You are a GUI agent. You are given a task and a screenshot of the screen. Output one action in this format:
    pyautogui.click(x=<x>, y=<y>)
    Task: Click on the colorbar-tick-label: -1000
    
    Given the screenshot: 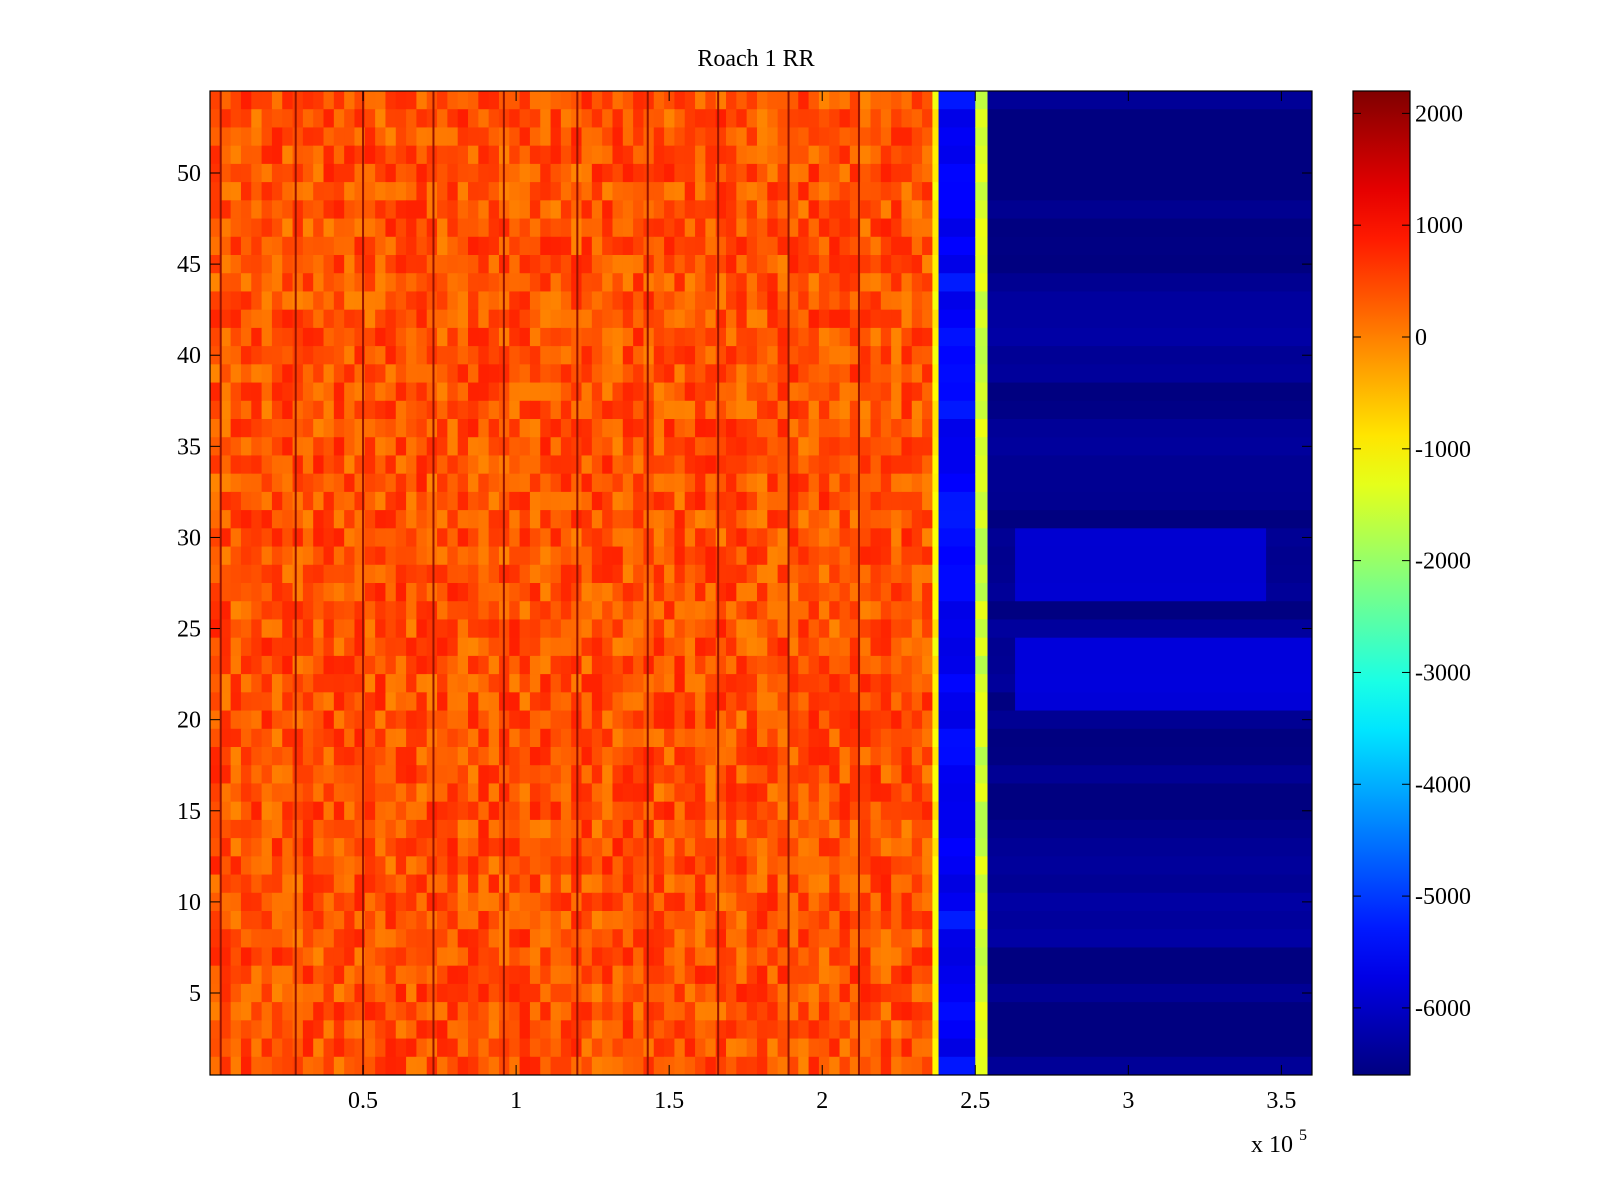 What is the action you would take?
    pyautogui.click(x=1443, y=450)
    